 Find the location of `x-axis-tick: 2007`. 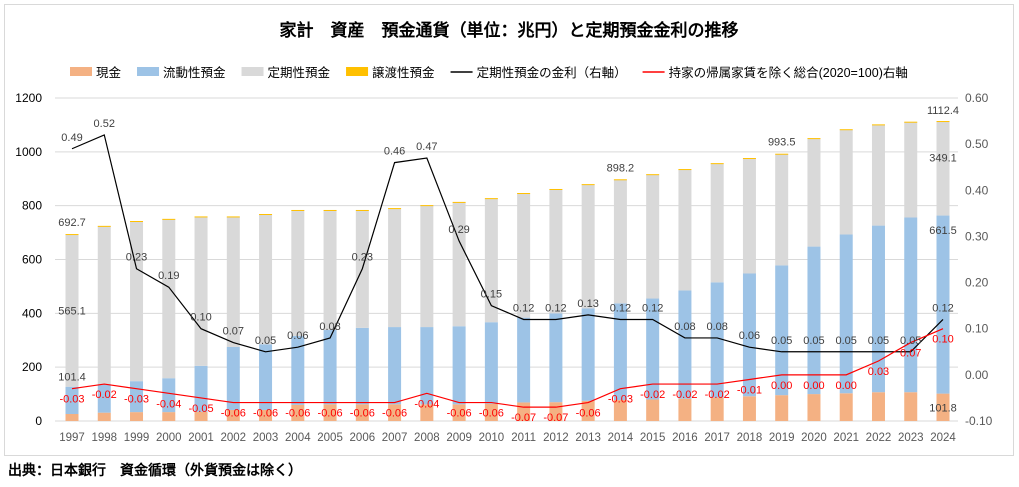

x-axis-tick: 2007 is located at coordinates (395, 438).